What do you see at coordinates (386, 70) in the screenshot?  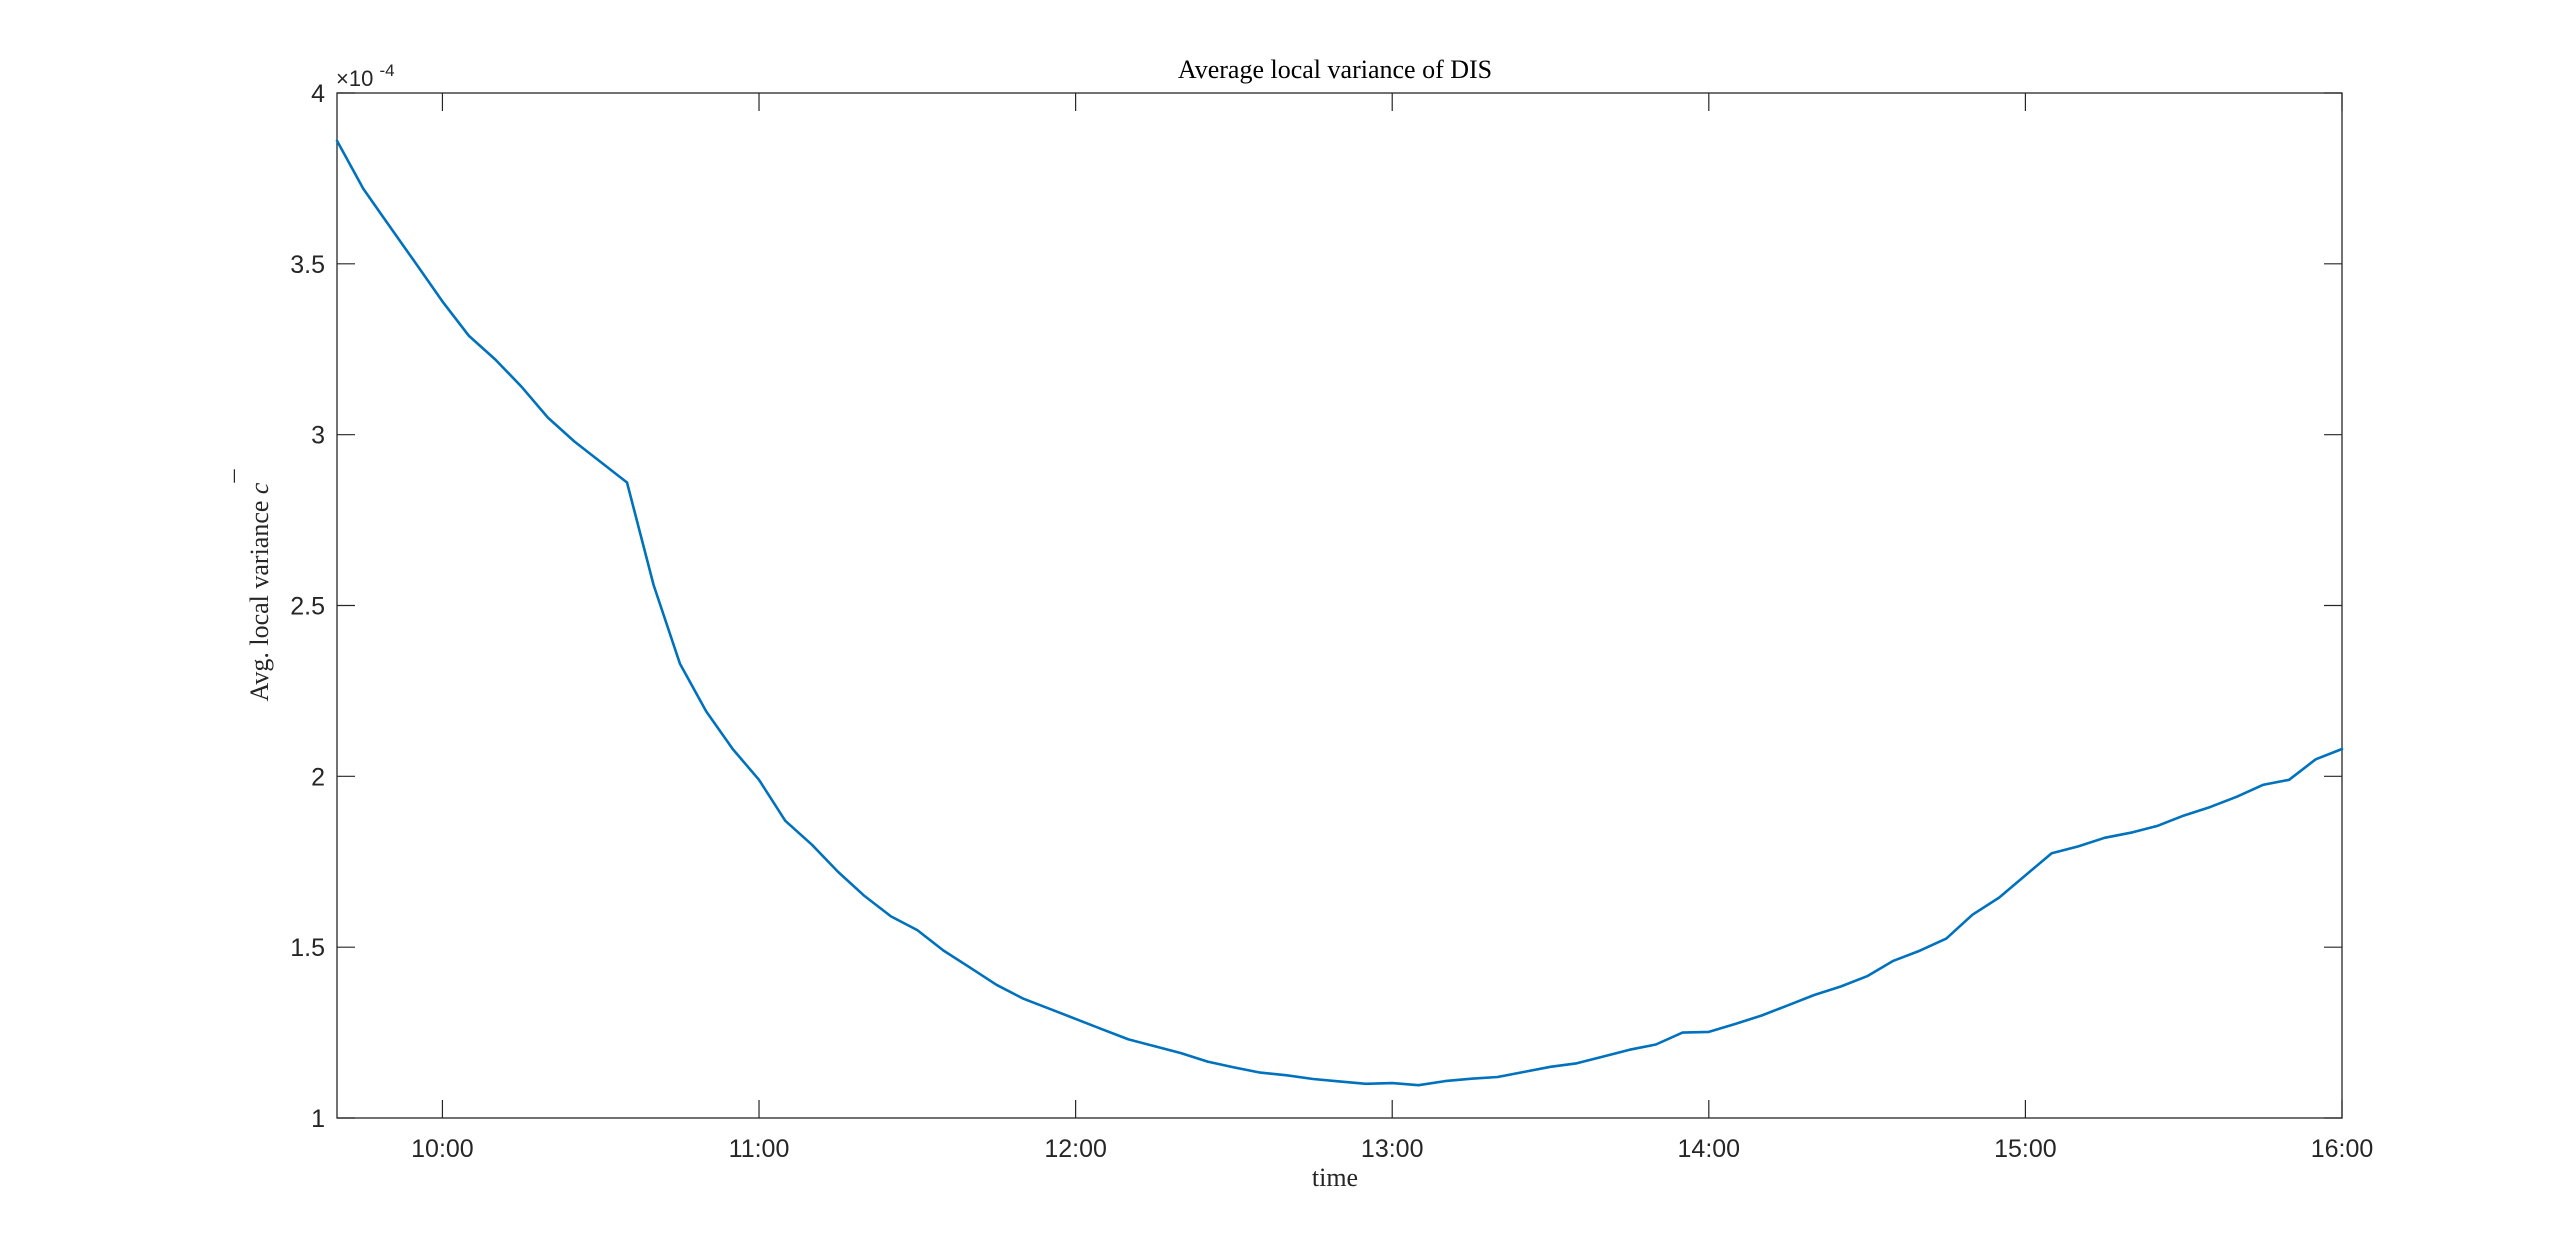 I see `y-multiplier-exponent: -4` at bounding box center [386, 70].